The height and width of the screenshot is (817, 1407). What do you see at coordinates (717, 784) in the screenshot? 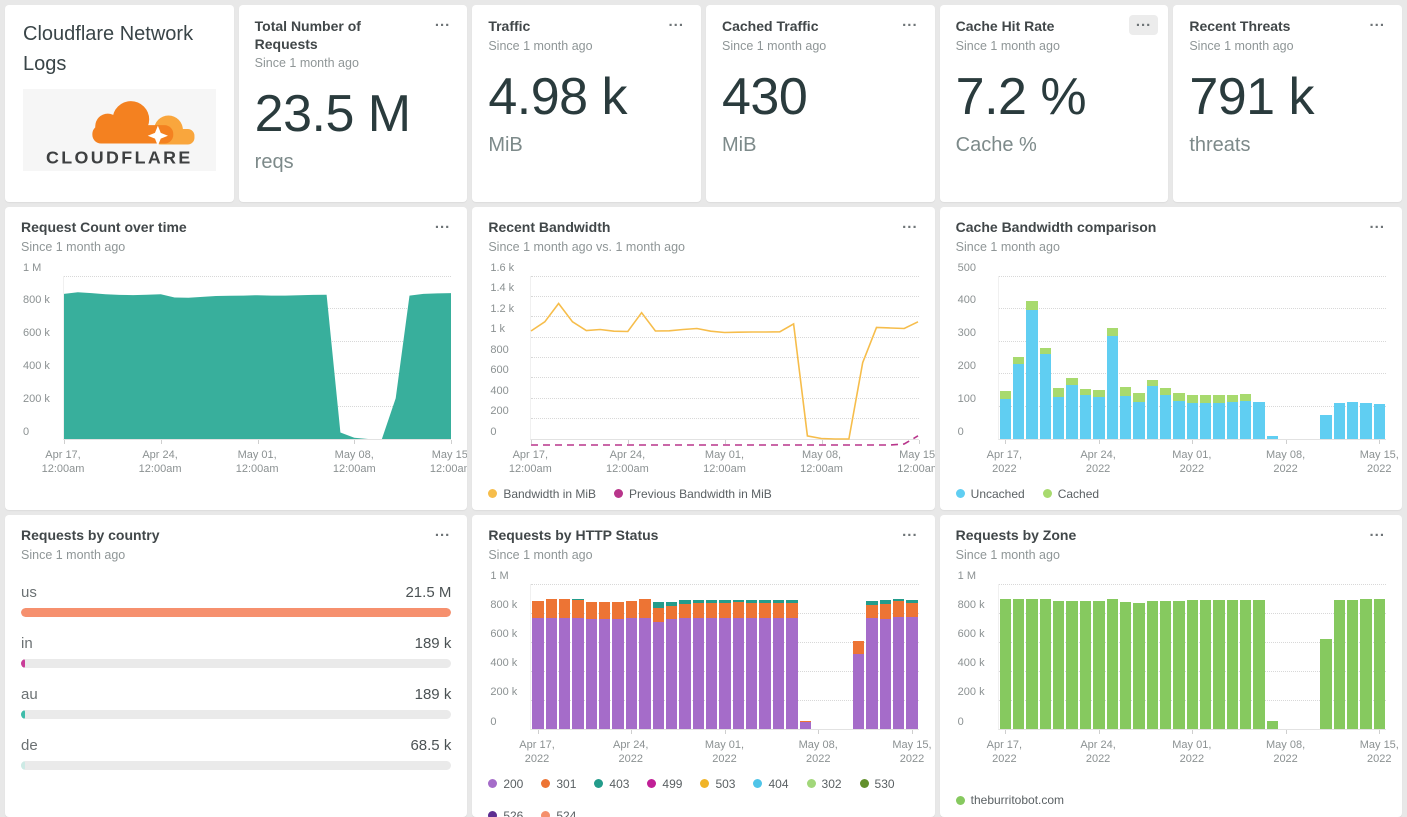
I see `legend-item: 503` at bounding box center [717, 784].